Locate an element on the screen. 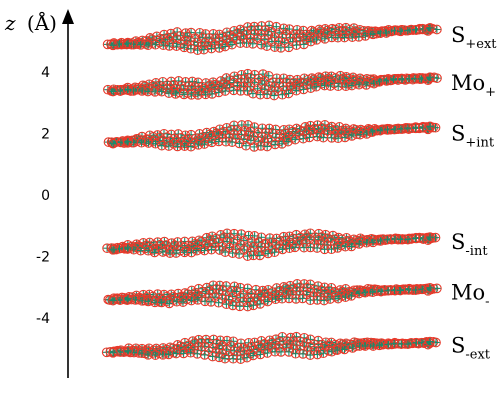 The image size is (500, 400). layer-label-subscript: -int is located at coordinates (476, 251).